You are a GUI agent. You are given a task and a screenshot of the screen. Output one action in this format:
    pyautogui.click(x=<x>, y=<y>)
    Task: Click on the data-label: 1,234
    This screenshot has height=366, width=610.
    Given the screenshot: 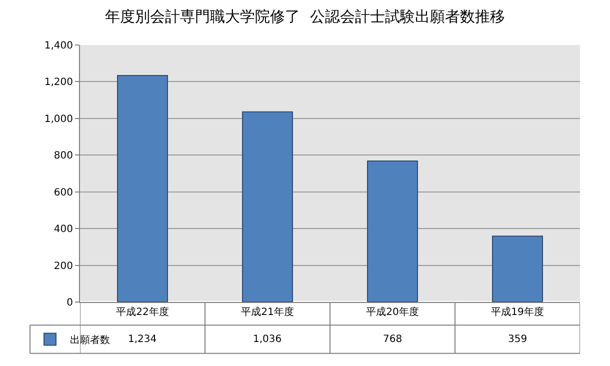 What is the action you would take?
    pyautogui.click(x=142, y=339)
    